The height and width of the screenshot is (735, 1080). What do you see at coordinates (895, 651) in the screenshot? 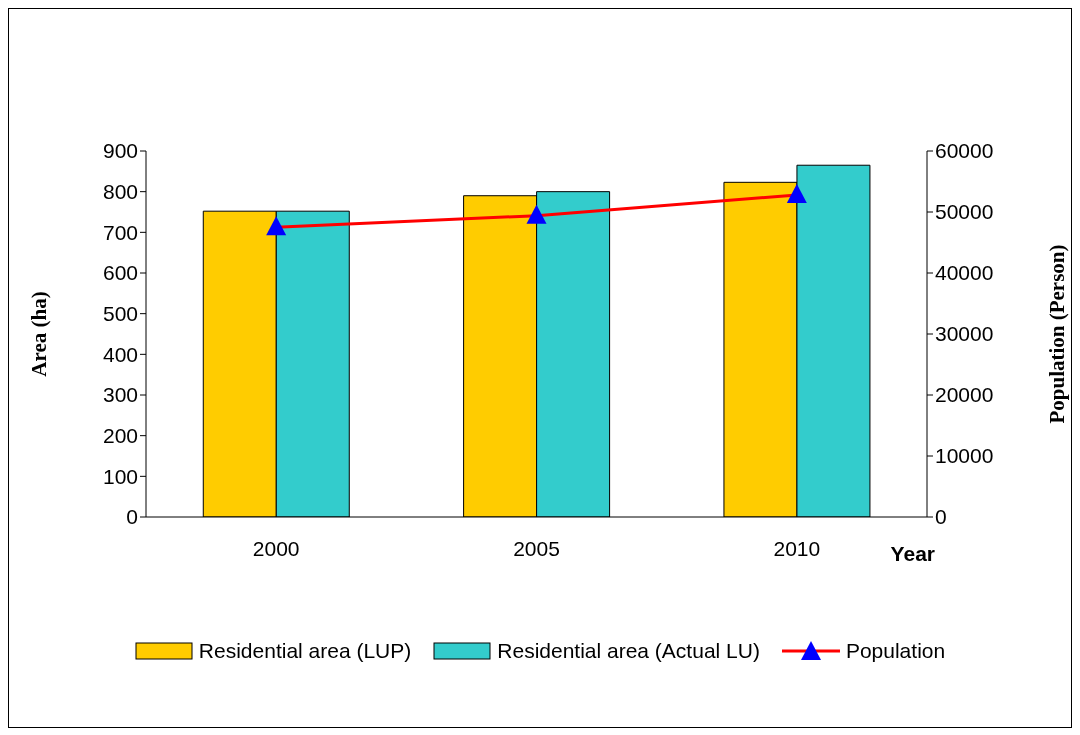
I see `legend-label: Population` at bounding box center [895, 651].